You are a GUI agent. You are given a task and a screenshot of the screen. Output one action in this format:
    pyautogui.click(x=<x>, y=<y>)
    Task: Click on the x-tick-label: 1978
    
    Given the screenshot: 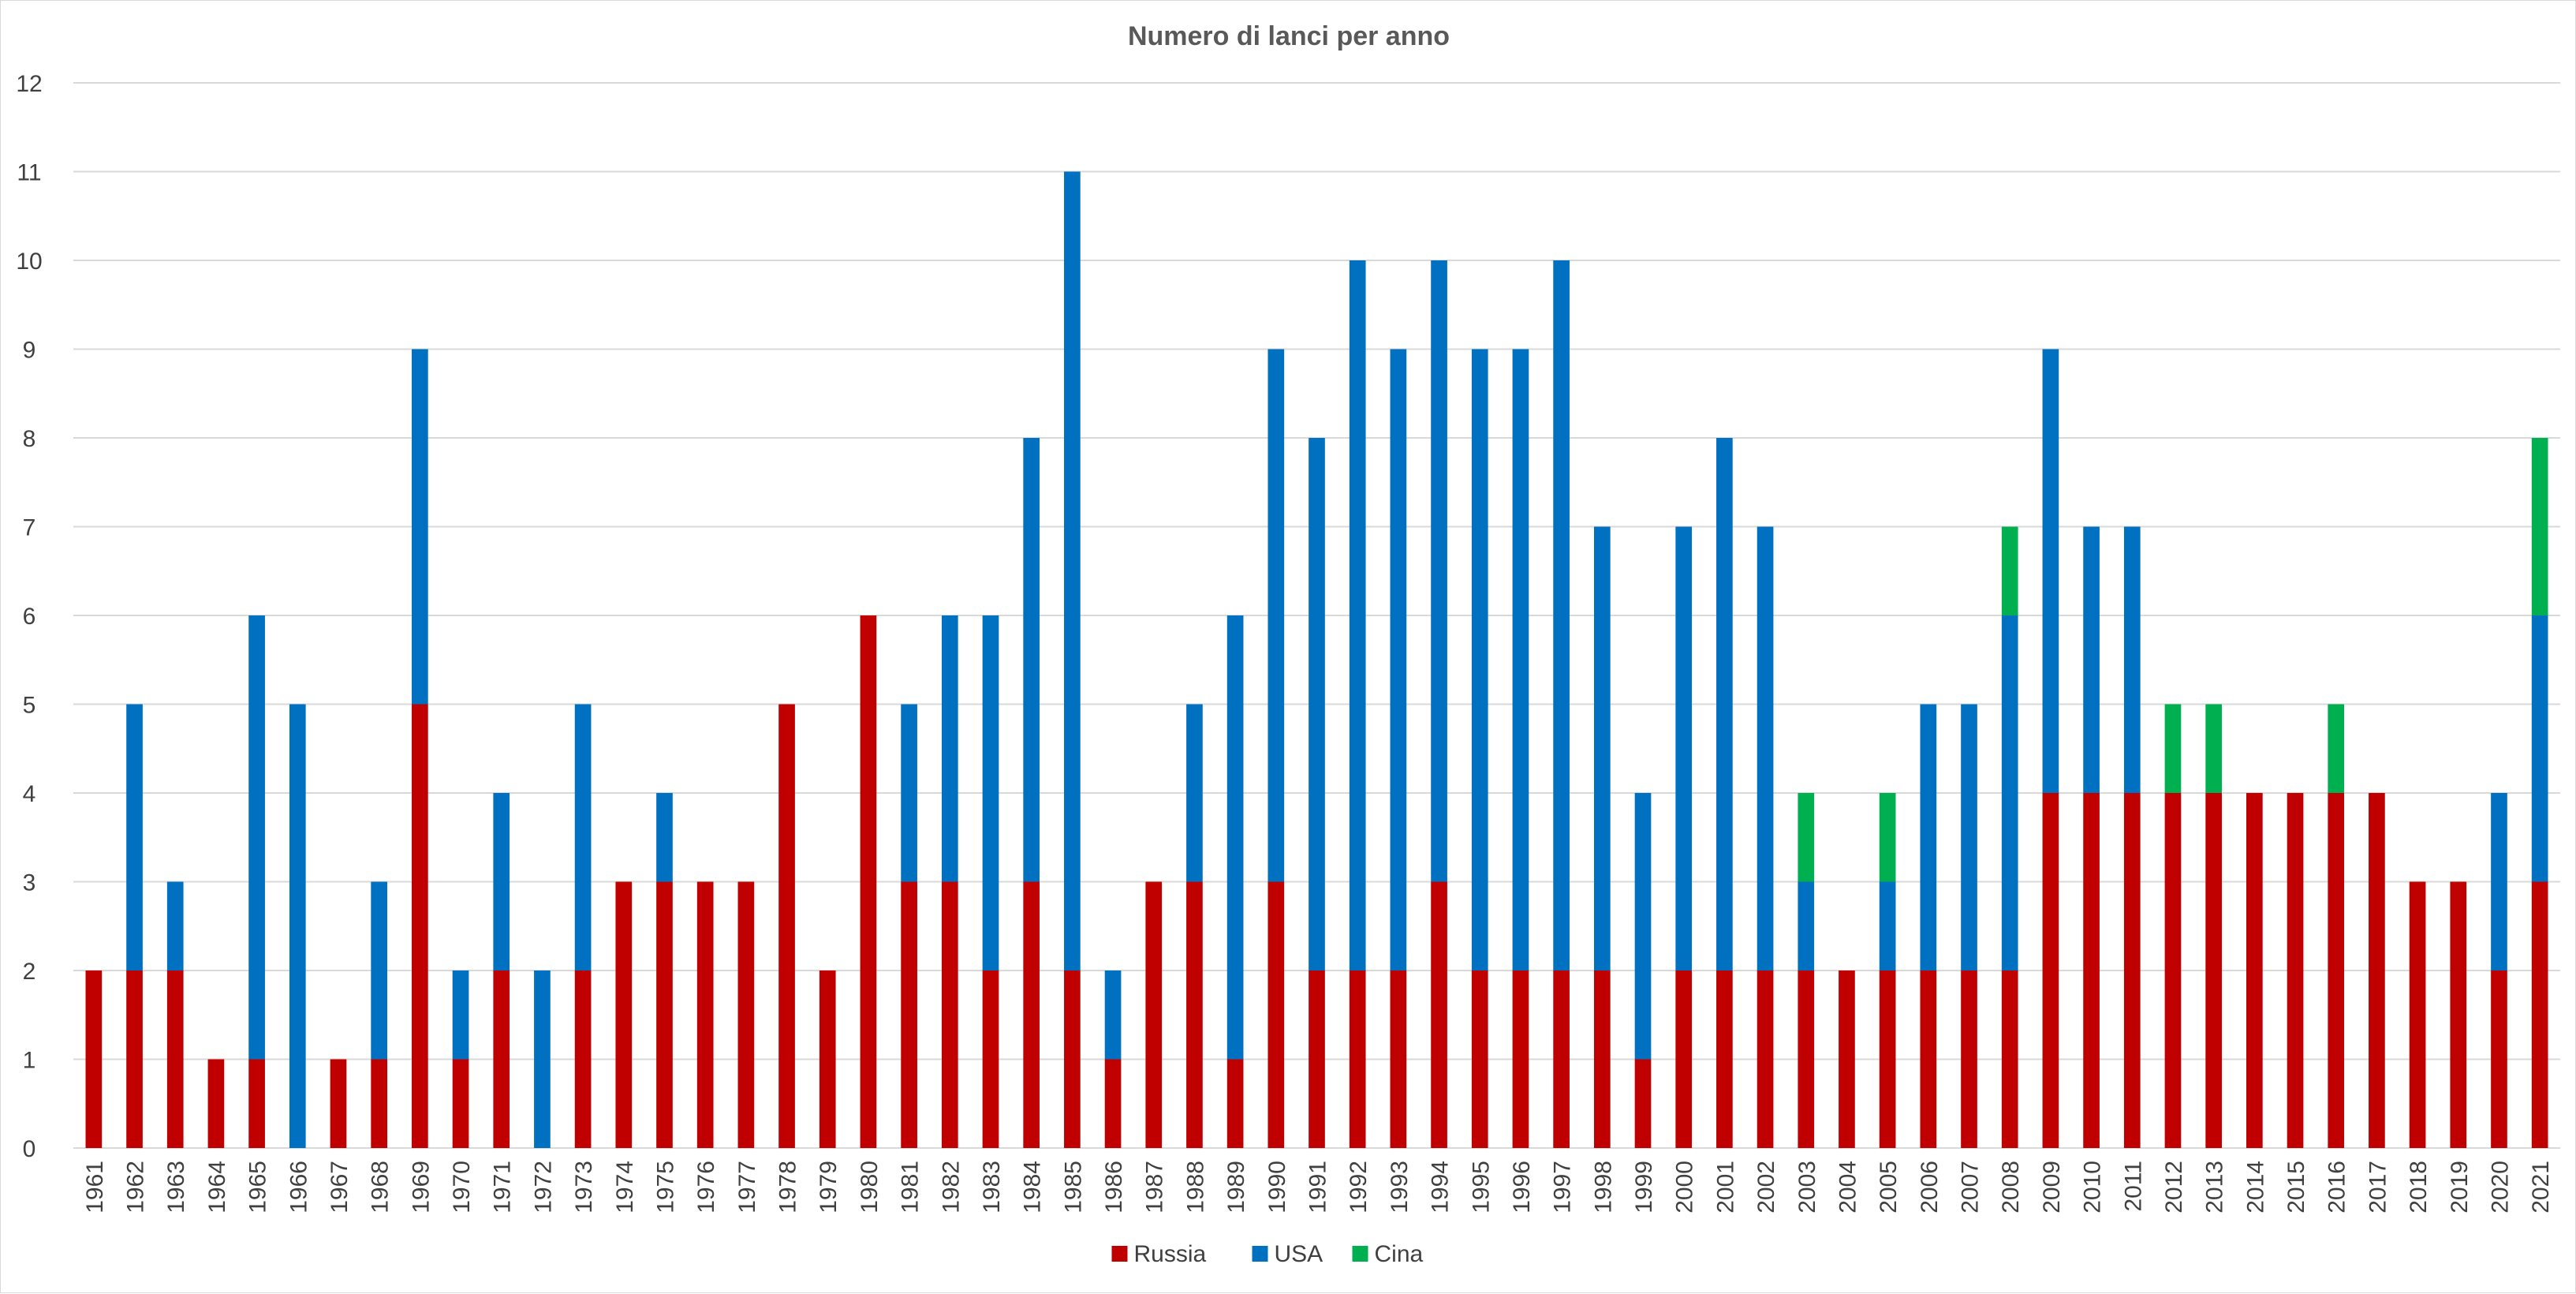 What is the action you would take?
    pyautogui.click(x=788, y=1187)
    